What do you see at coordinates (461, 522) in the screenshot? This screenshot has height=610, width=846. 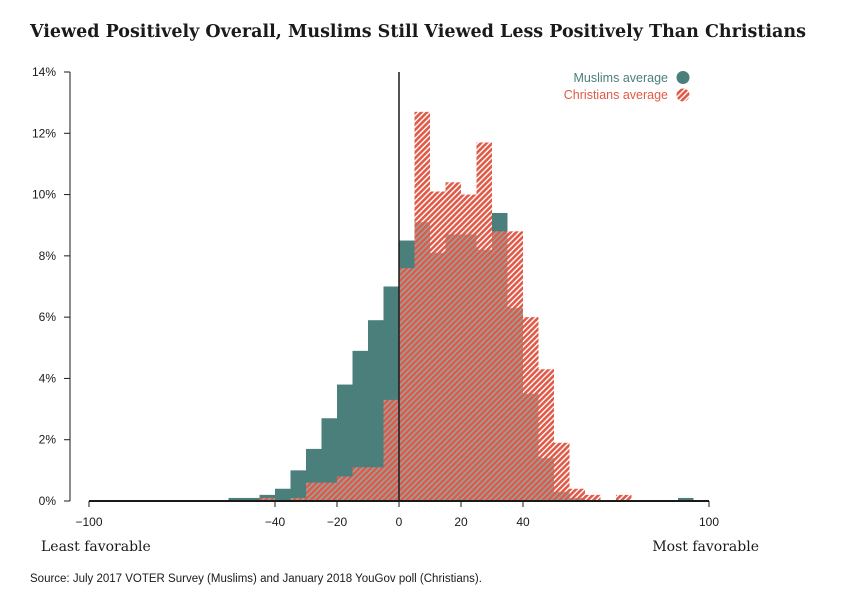 I see `x-tick-label: 20` at bounding box center [461, 522].